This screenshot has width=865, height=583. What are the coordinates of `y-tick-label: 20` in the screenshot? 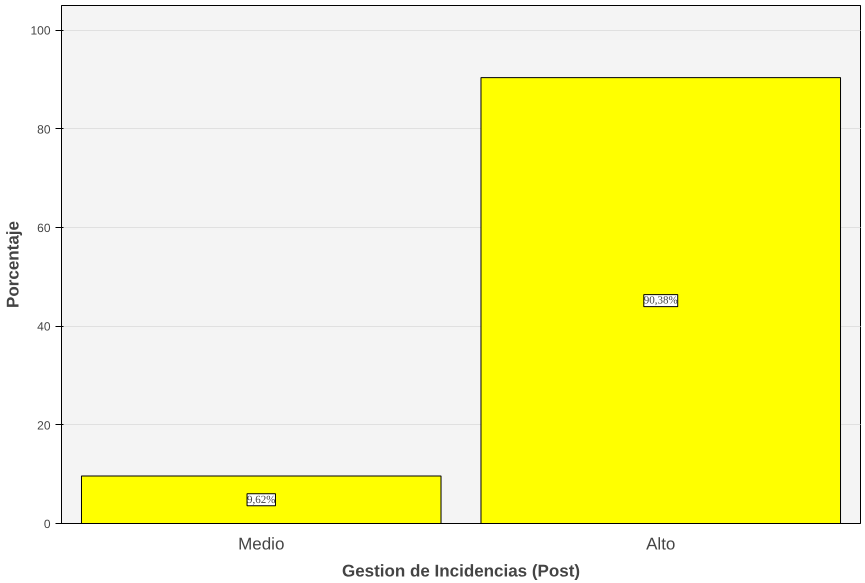 It's located at (44, 425).